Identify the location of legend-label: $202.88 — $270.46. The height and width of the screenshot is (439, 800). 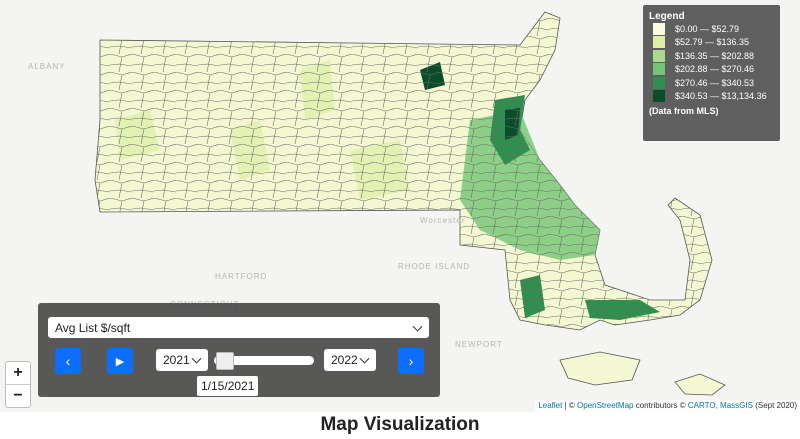
(715, 69).